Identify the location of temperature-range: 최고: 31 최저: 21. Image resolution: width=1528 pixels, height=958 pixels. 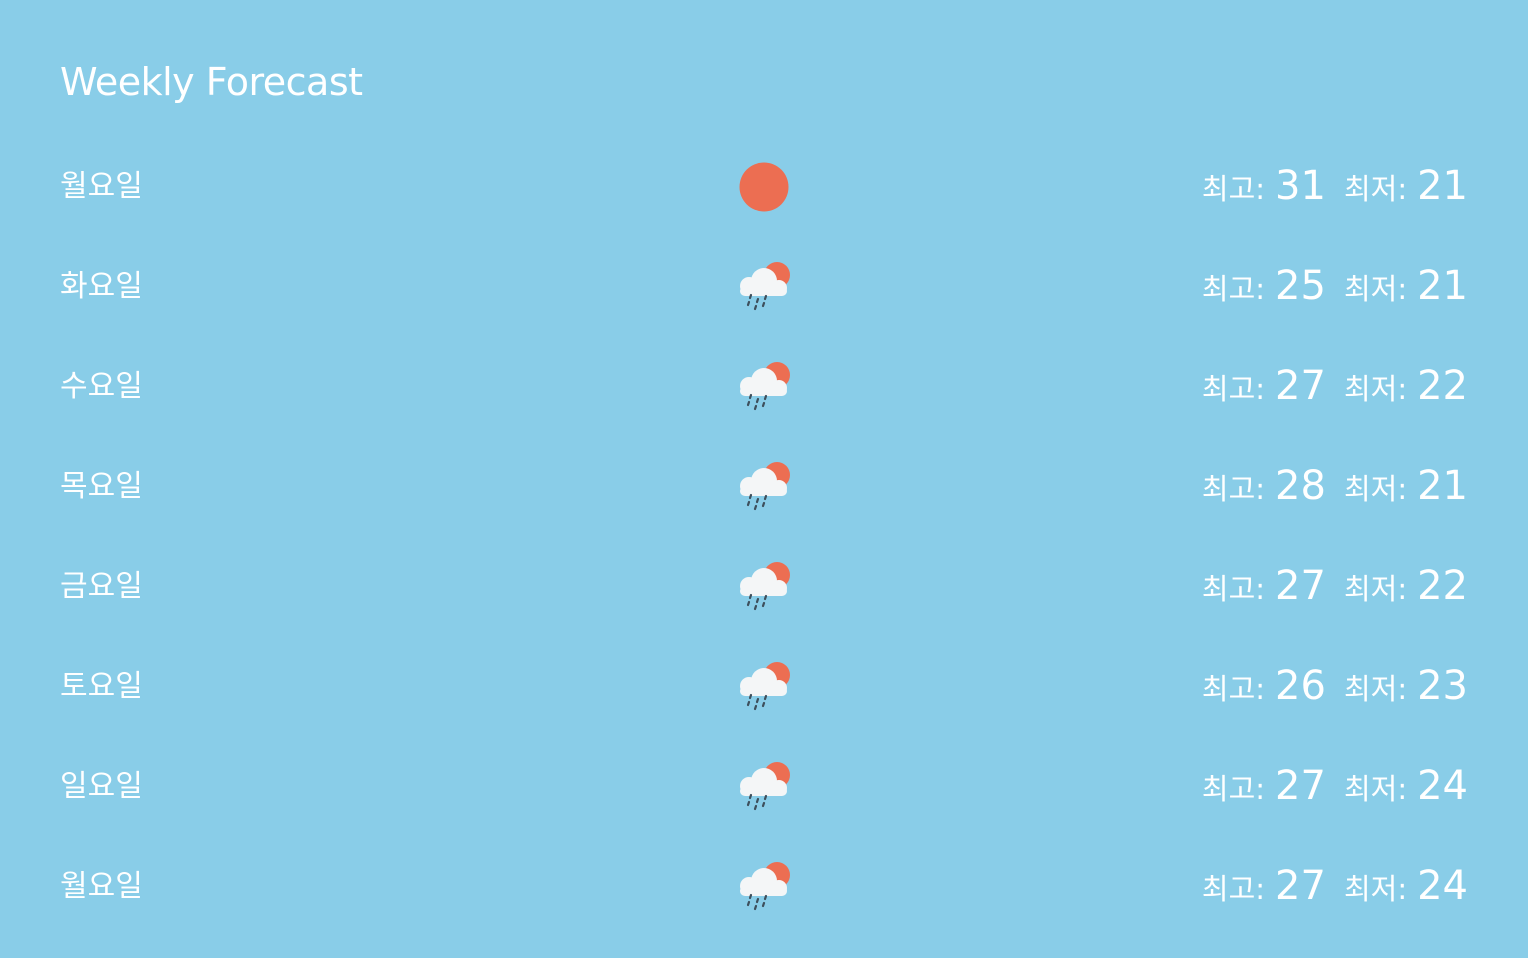
(1335, 186).